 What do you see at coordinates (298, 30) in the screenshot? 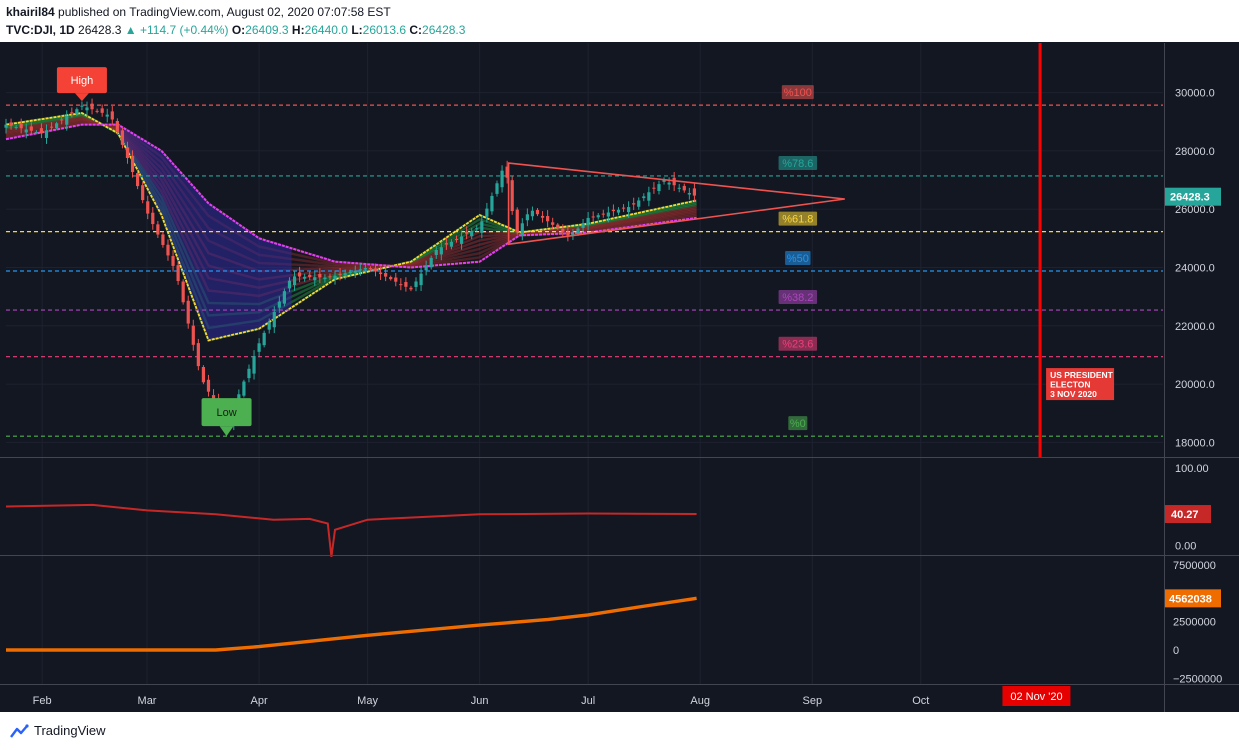
I see `high-label: H:` at bounding box center [298, 30].